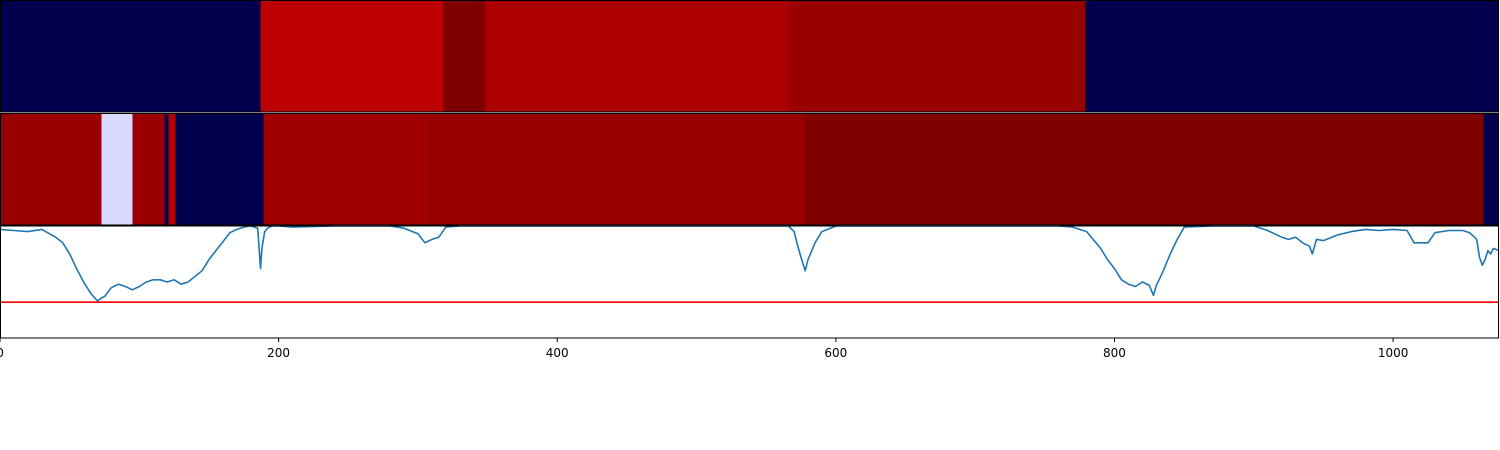  What do you see at coordinates (557, 353) in the screenshot?
I see `x-tick-label-400: 400` at bounding box center [557, 353].